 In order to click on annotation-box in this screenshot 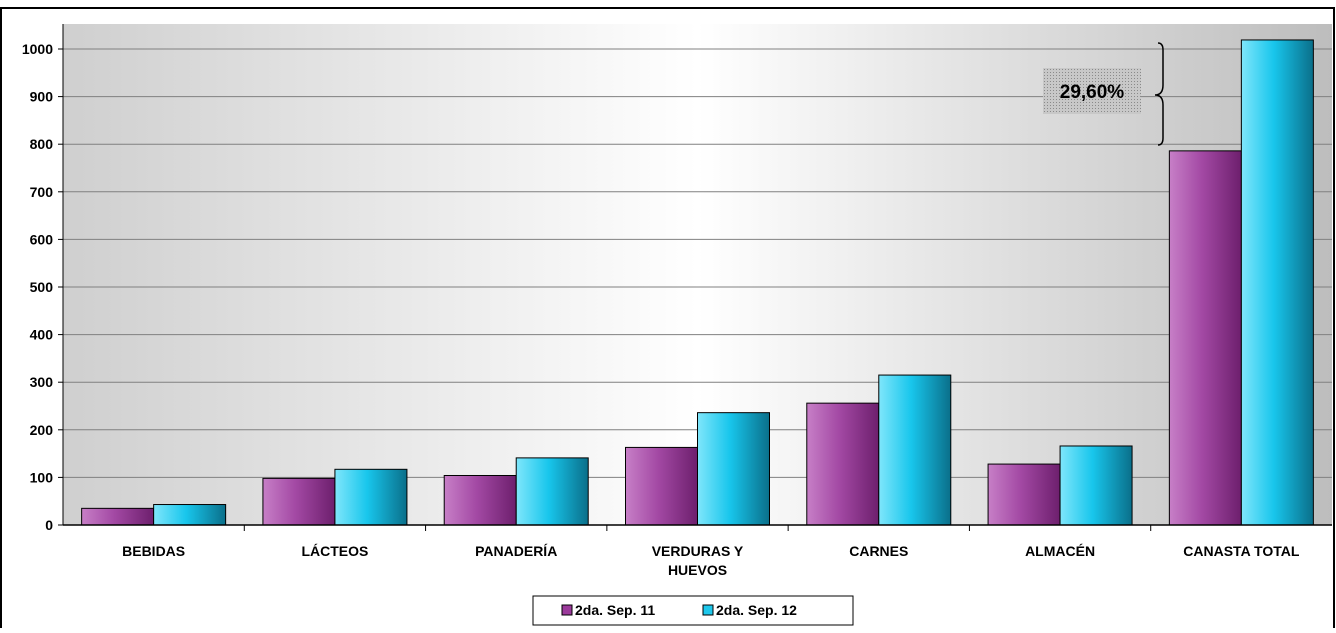, I will do `click(1092, 91)`.